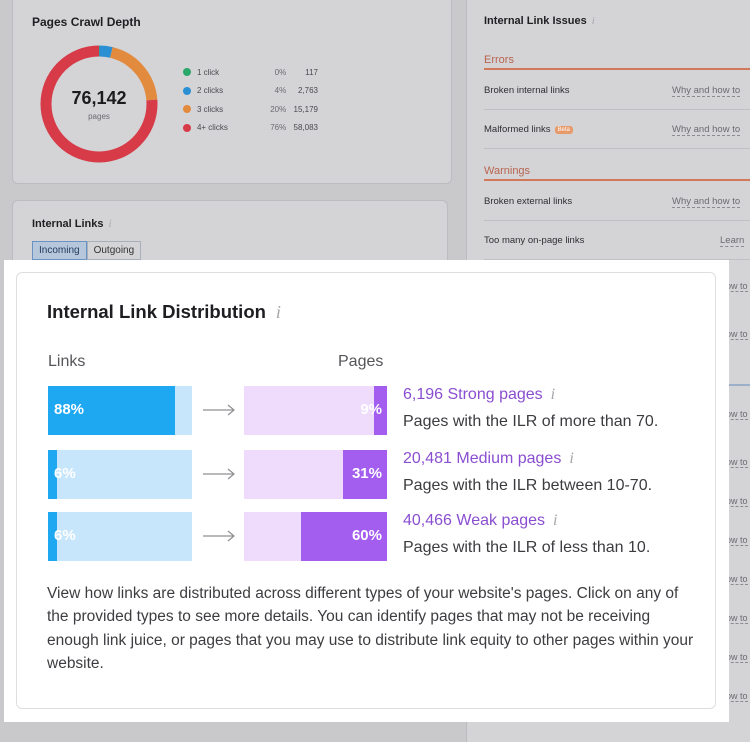  Describe the element at coordinates (278, 109) in the screenshot. I see `legend-pct: 20%` at that location.